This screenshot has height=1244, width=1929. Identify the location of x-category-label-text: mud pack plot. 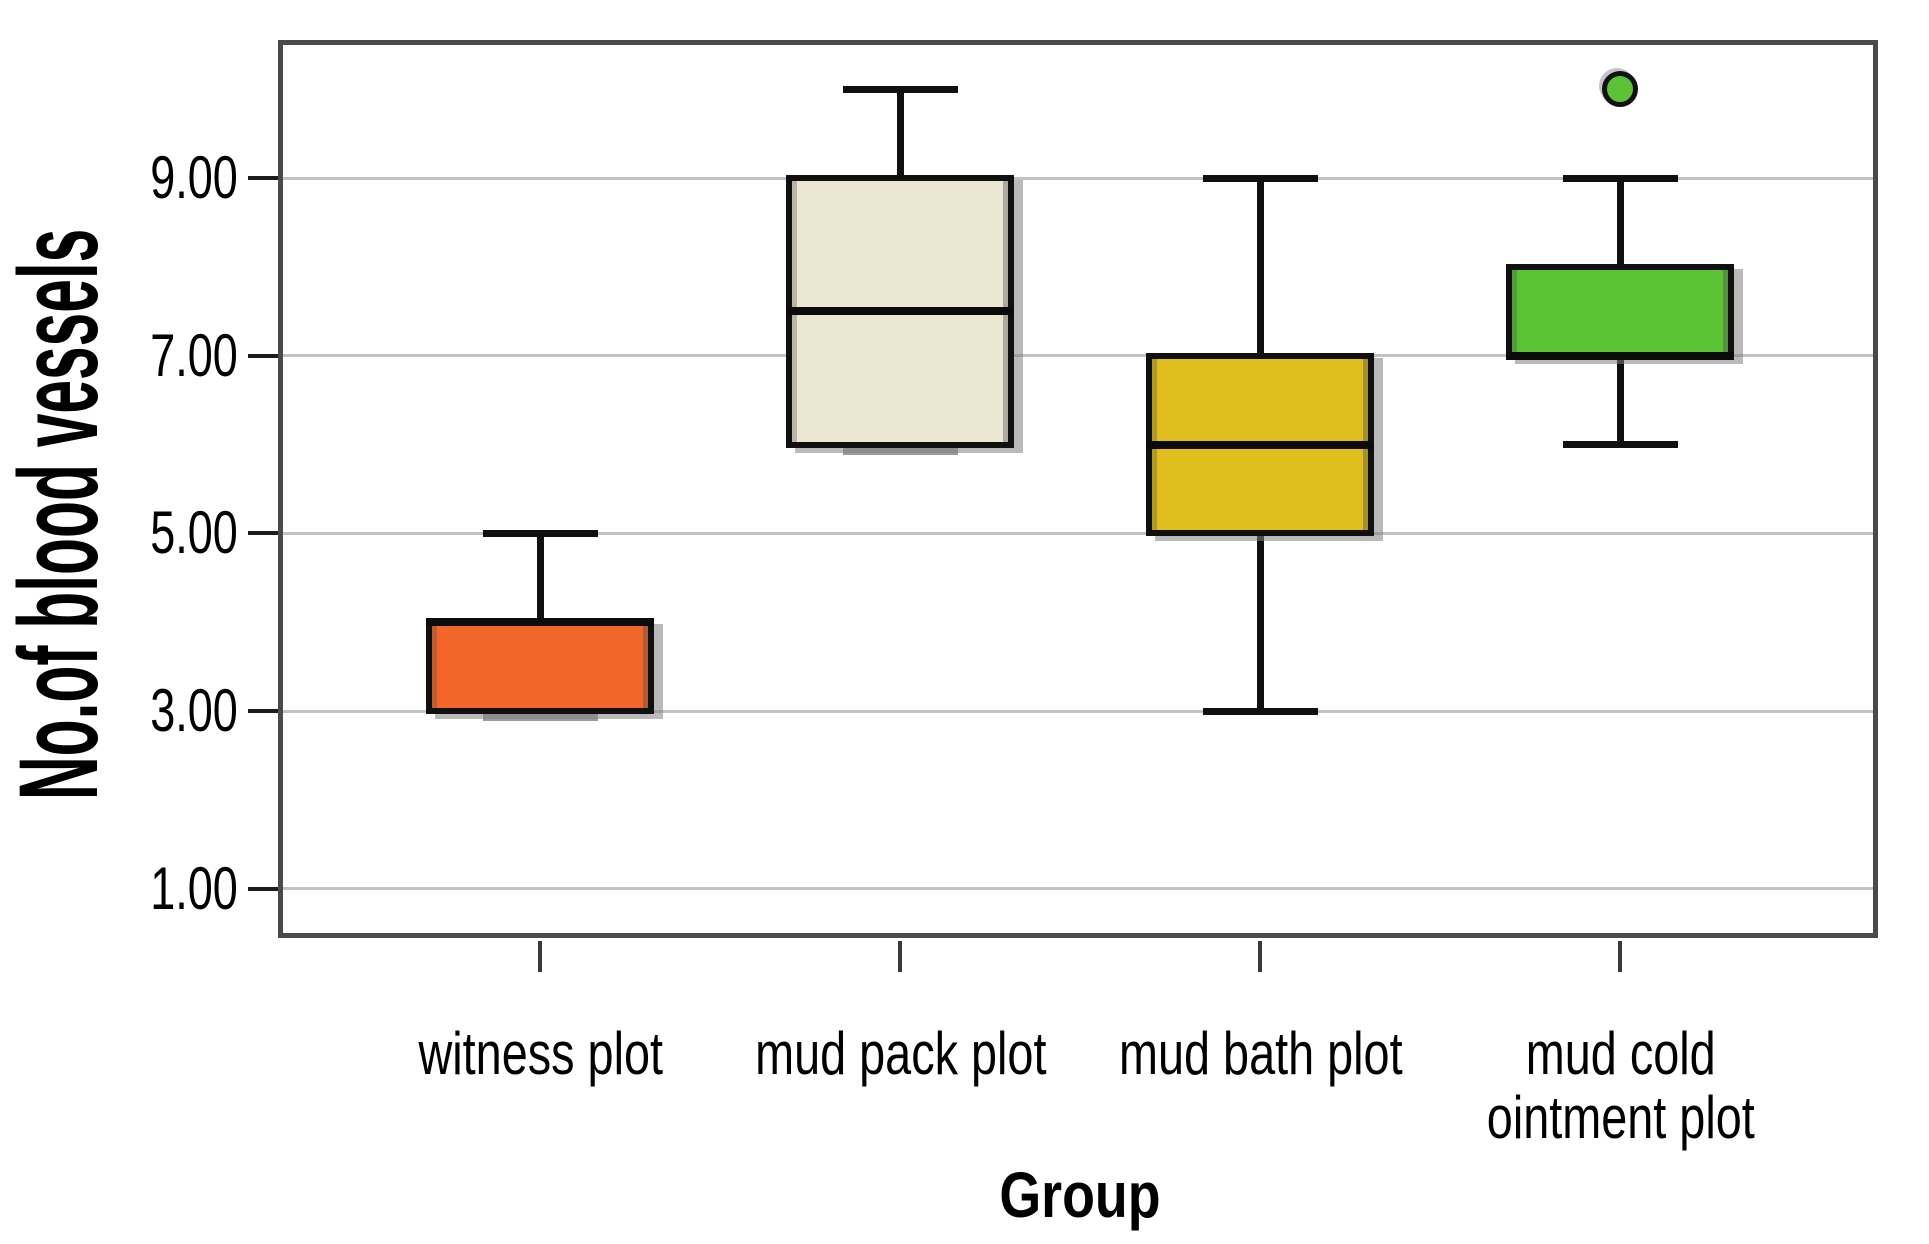
(900, 1053).